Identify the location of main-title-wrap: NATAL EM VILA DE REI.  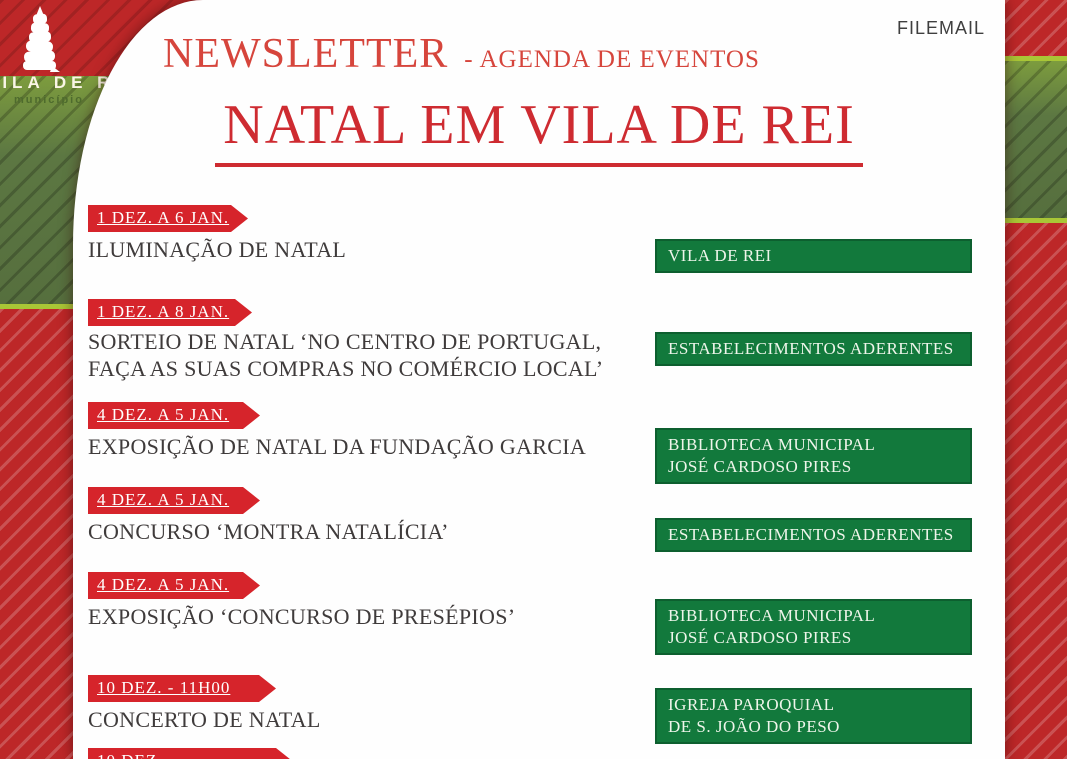
(539, 130).